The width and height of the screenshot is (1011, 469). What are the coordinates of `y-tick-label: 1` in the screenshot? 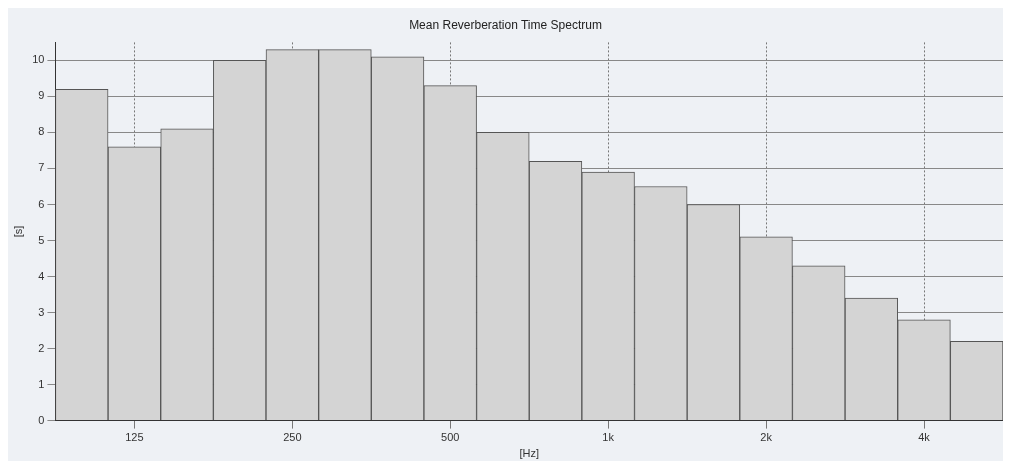 It's located at (41, 383).